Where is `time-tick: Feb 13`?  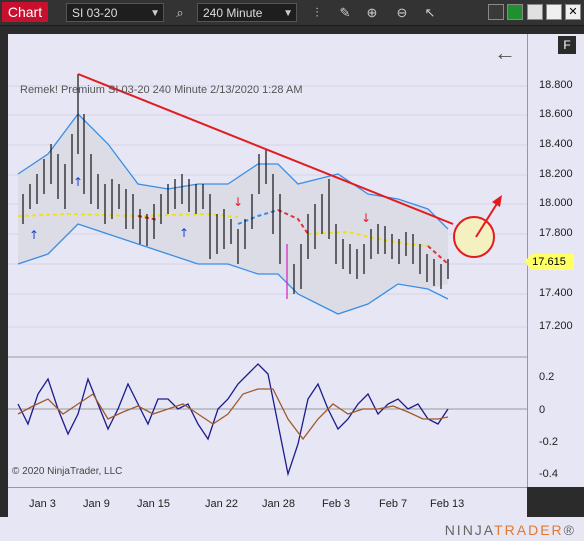 time-tick: Feb 13 is located at coordinates (447, 504).